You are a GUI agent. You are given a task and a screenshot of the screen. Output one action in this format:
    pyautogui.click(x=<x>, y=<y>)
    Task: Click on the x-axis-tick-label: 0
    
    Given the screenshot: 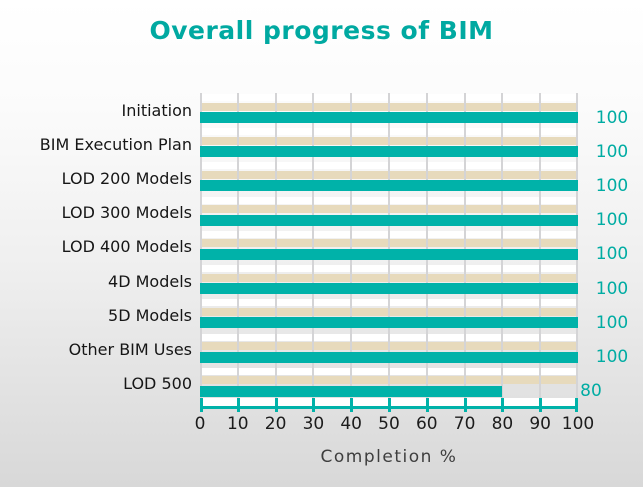 What is the action you would take?
    pyautogui.click(x=200, y=424)
    